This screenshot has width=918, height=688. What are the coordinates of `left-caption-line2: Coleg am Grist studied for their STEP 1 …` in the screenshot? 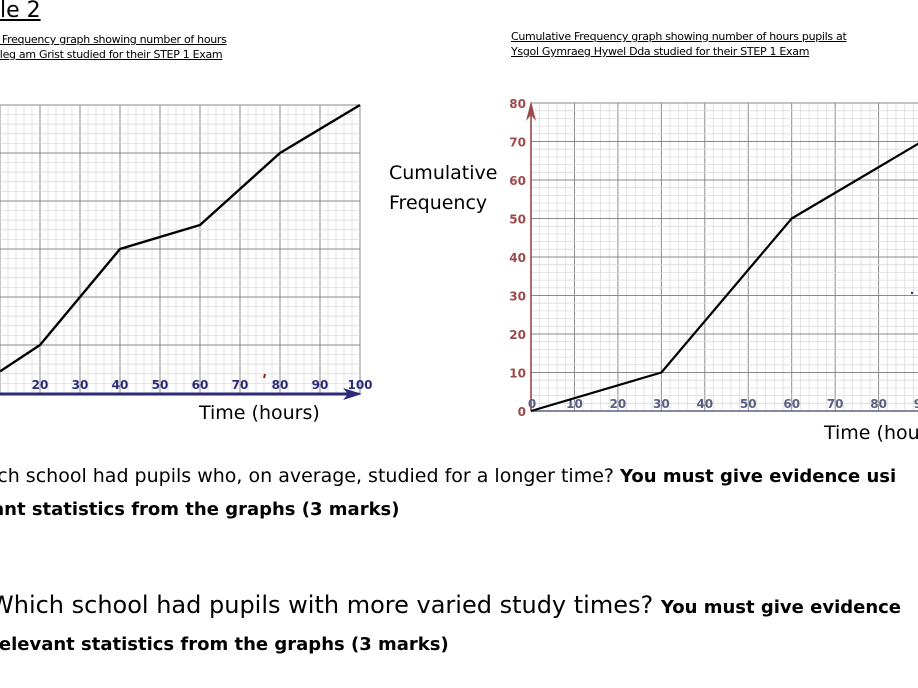 It's located at (111, 54).